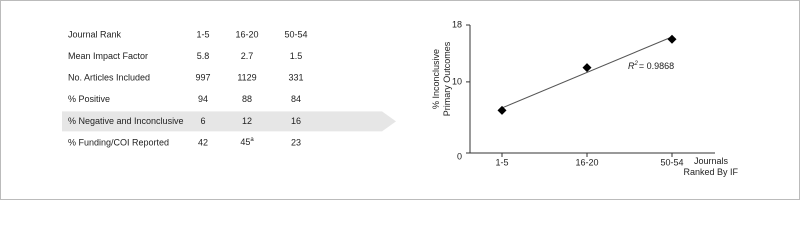  Describe the element at coordinates (296, 142) in the screenshot. I see `table-cell: 23` at that location.